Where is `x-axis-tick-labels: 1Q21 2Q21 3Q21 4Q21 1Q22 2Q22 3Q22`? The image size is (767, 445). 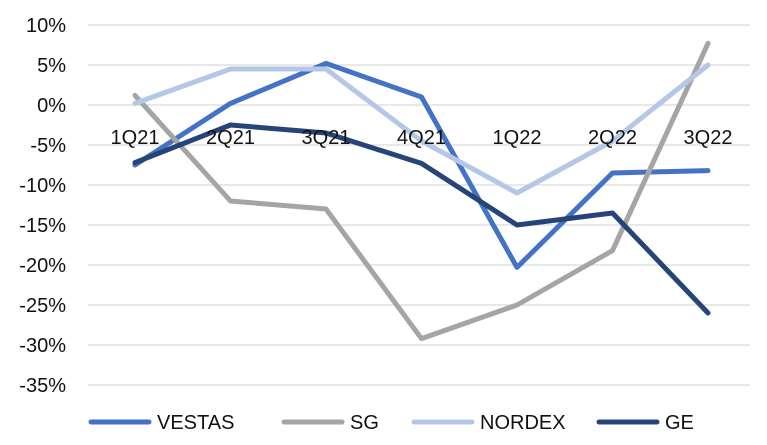 x-axis-tick-labels: 1Q21 2Q21 3Q21 4Q21 1Q22 2Q22 3Q22 is located at coordinates (422, 138).